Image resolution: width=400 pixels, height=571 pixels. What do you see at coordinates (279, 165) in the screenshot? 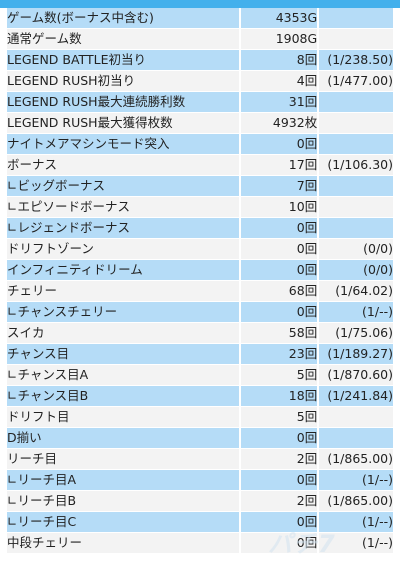
I see `row-count: 17回` at bounding box center [279, 165].